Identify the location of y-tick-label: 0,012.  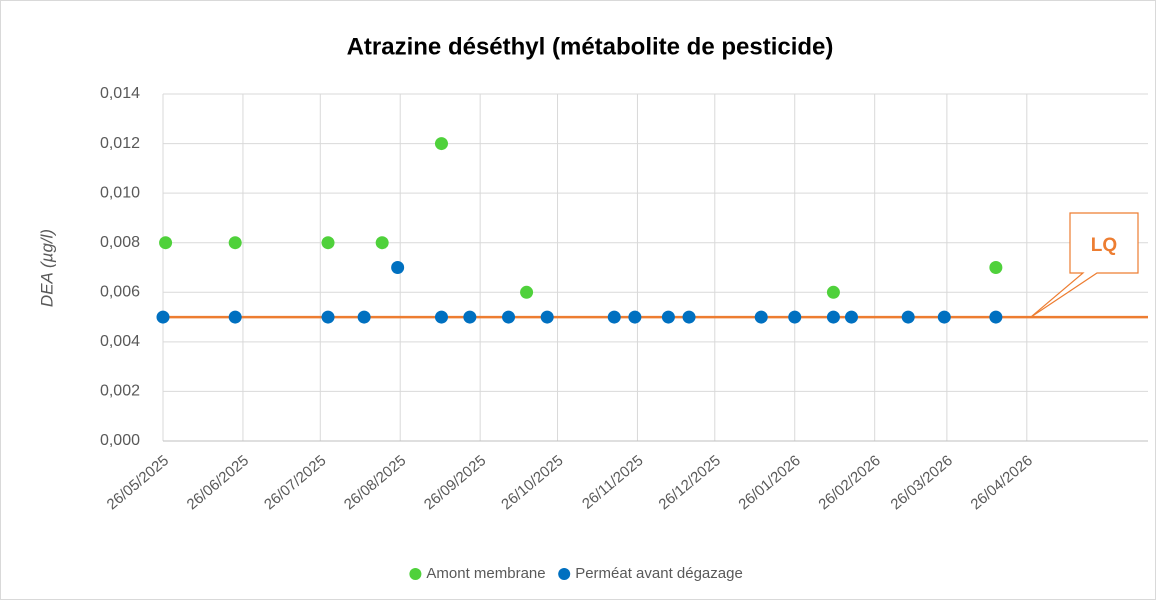
(120, 143).